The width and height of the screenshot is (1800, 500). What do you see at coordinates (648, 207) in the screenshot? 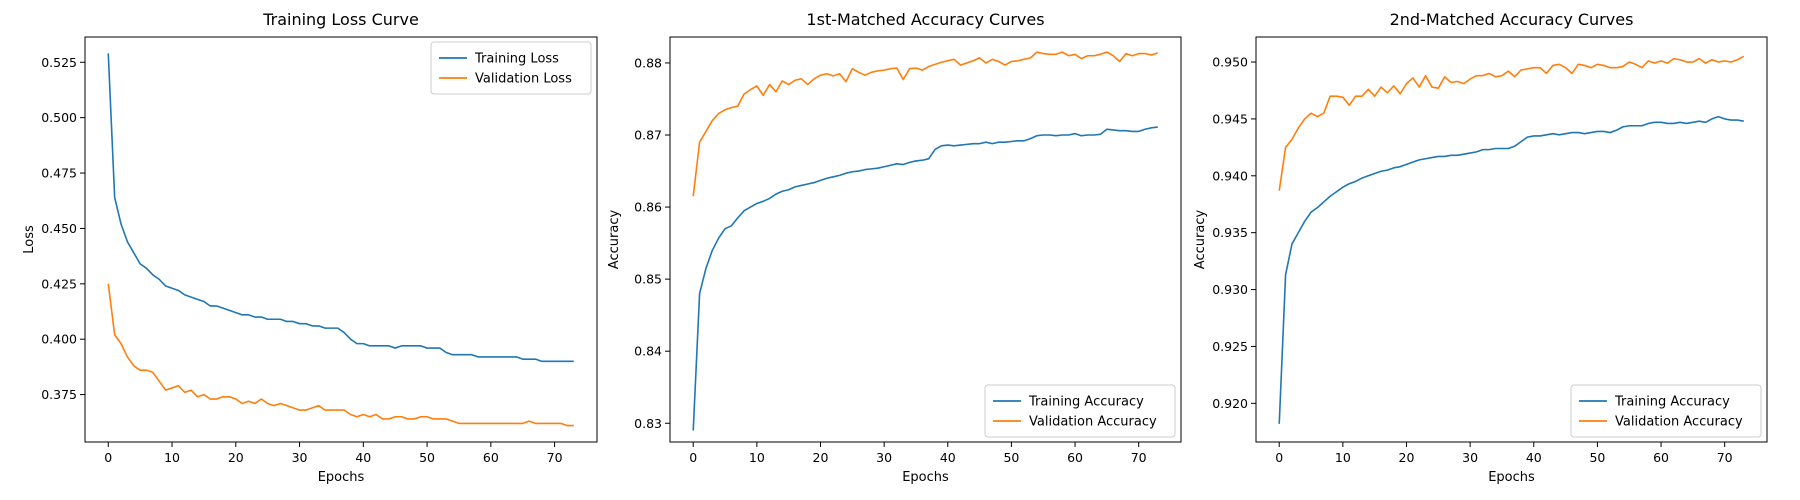
I see `y-tick-label: 0.86` at bounding box center [648, 207].